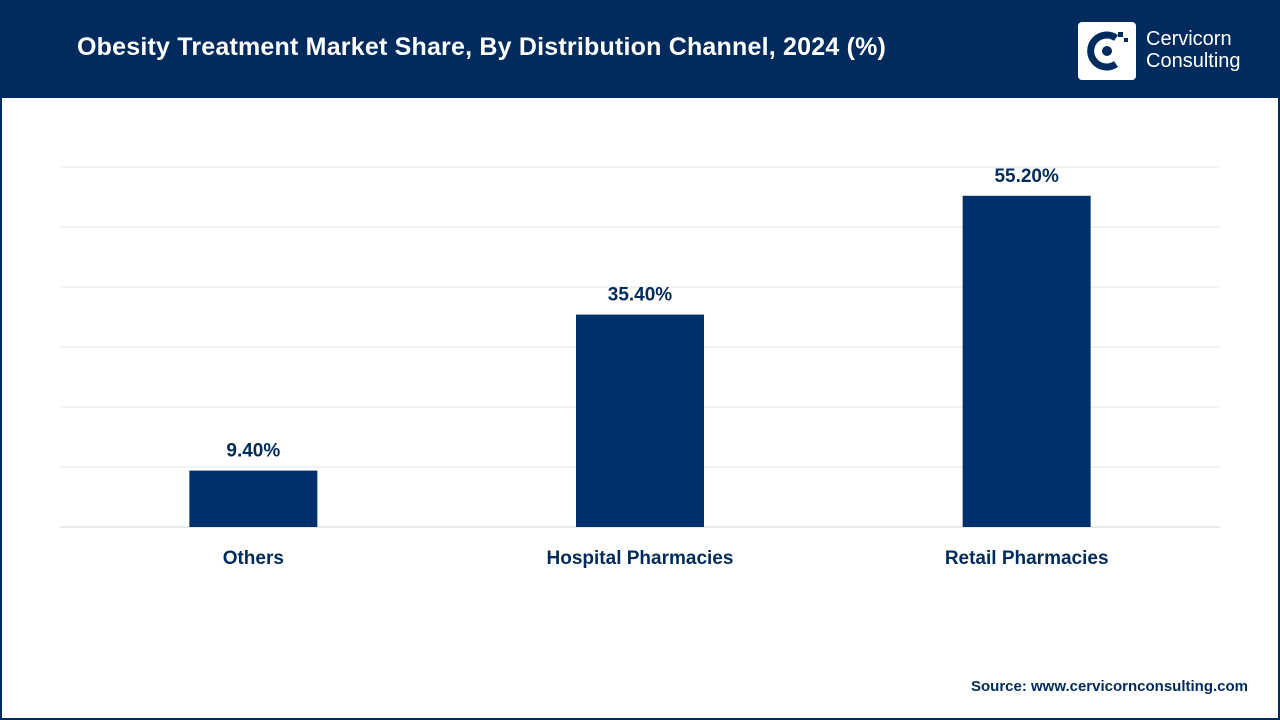 The width and height of the screenshot is (1280, 720). Describe the element at coordinates (253, 451) in the screenshot. I see `data-label: 9.40%` at that location.